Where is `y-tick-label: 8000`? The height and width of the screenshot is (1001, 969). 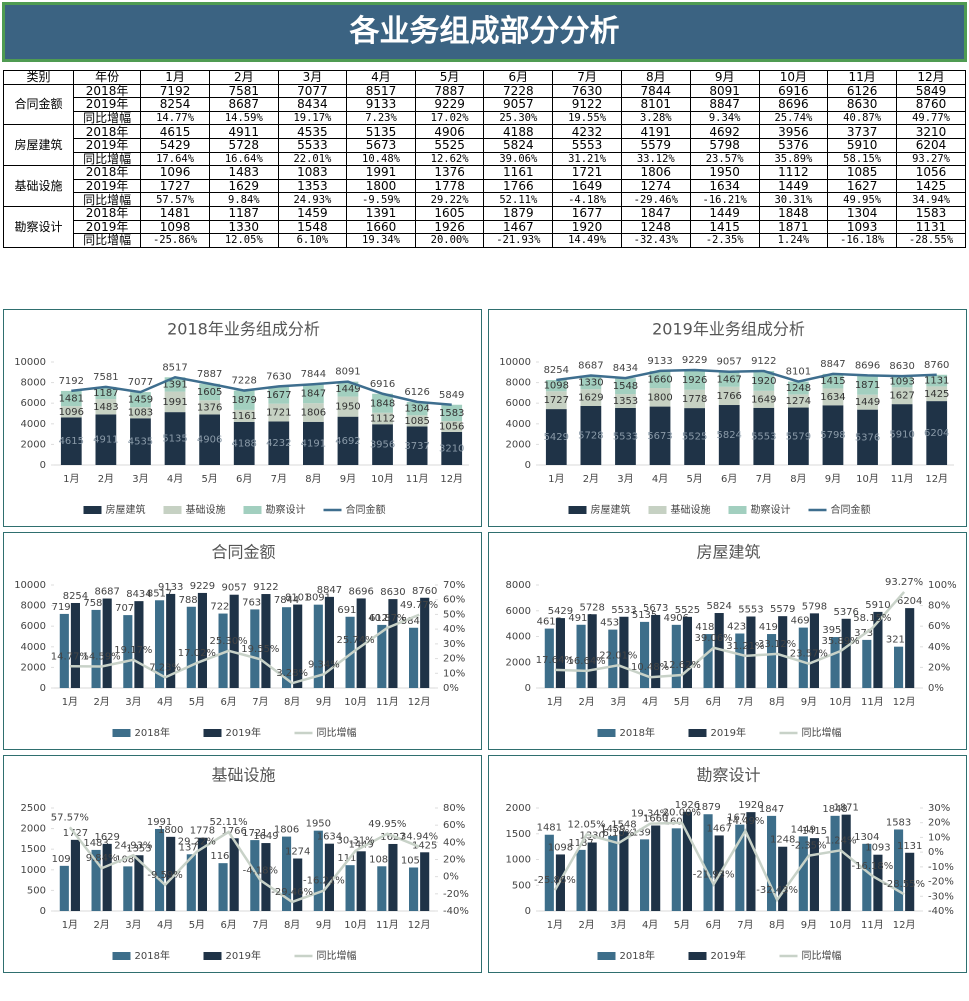 y-tick-label: 8000 is located at coordinates (518, 383).